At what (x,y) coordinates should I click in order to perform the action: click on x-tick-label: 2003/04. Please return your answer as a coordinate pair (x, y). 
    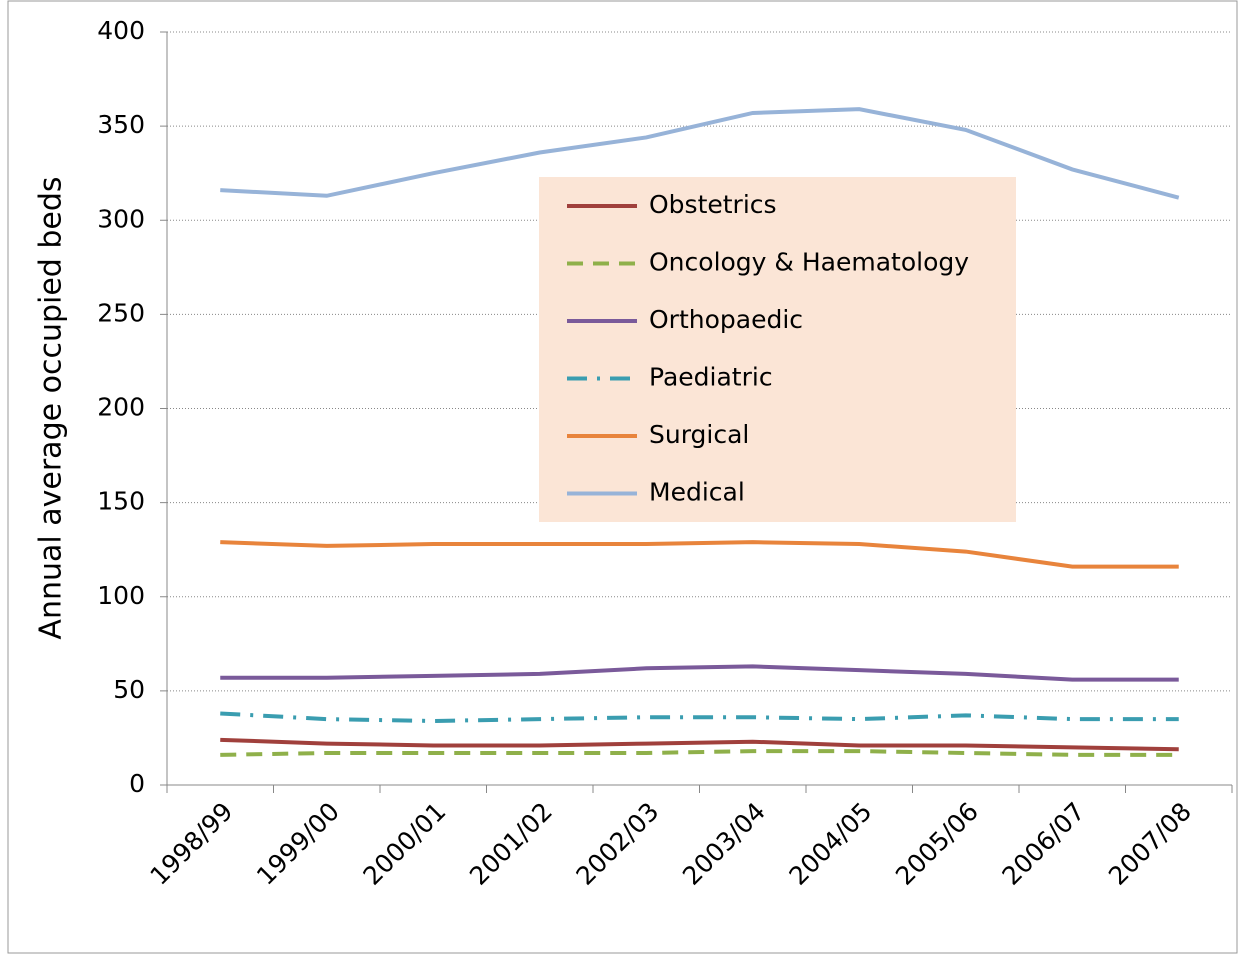
    Looking at the image, I should click on (724, 844).